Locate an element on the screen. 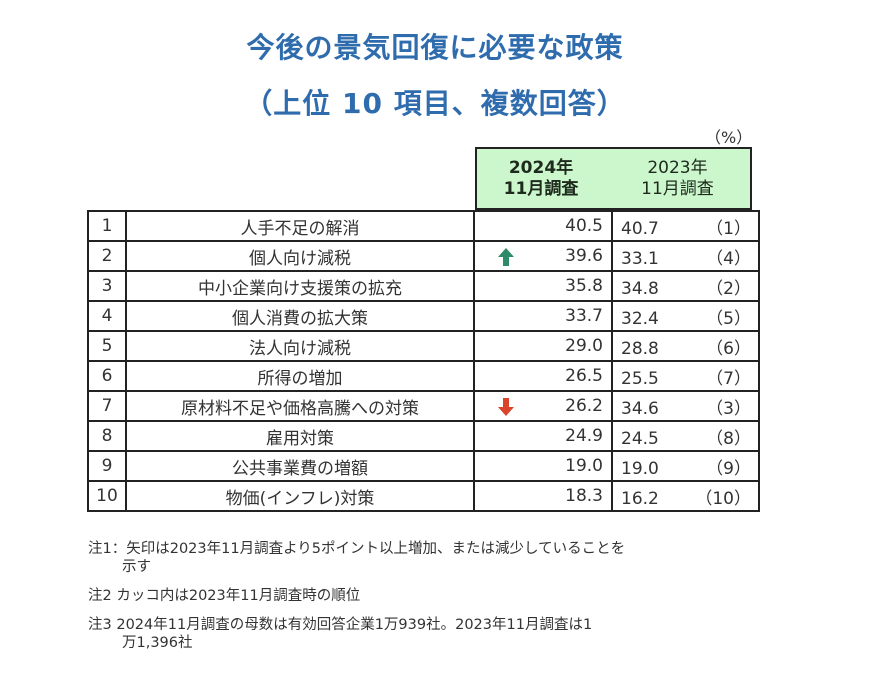 Image resolution: width=870 pixels, height=686 pixels. value-2024: 35.8 is located at coordinates (584, 286).